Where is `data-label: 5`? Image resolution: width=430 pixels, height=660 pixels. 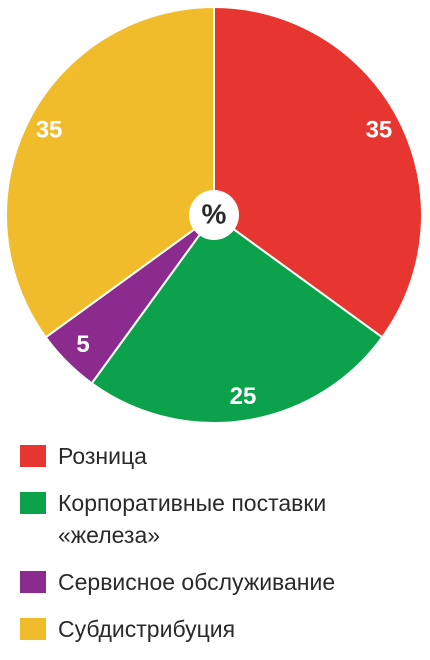 data-label: 5 is located at coordinates (82, 344).